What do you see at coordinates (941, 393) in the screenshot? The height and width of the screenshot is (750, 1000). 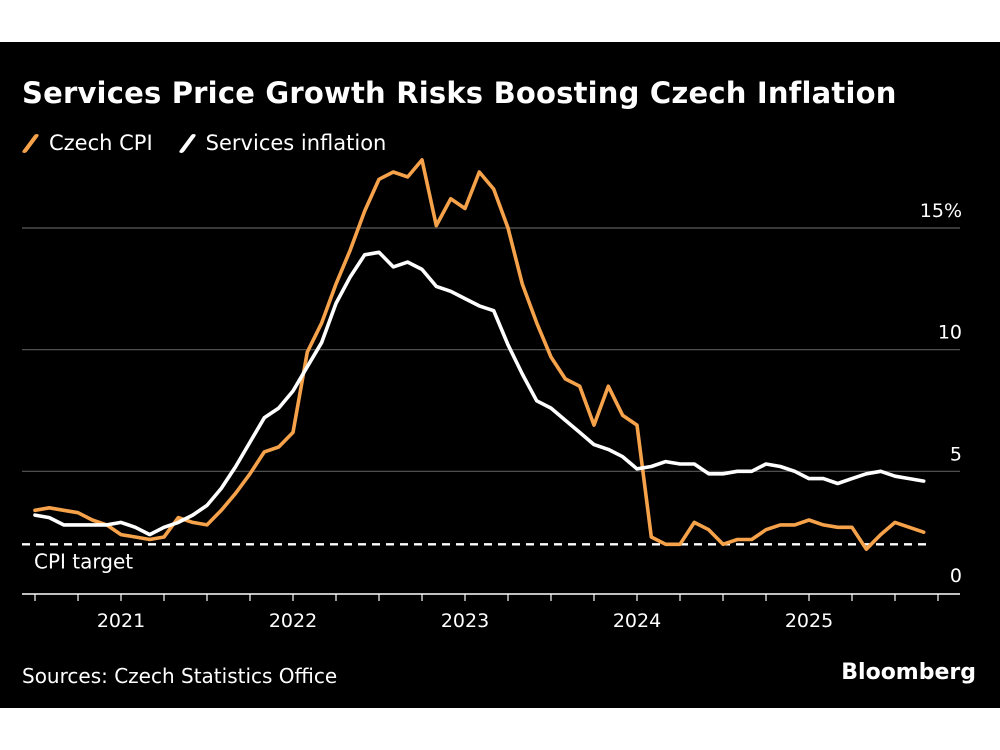 I see `y-axis: 0 5 10 15%` at bounding box center [941, 393].